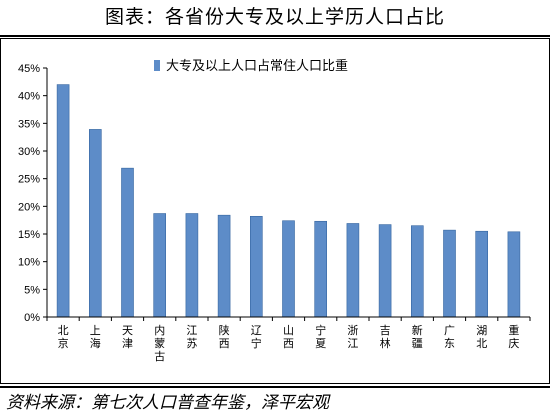  Describe the element at coordinates (32, 290) in the screenshot. I see `y-tick-label: 5%` at that location.